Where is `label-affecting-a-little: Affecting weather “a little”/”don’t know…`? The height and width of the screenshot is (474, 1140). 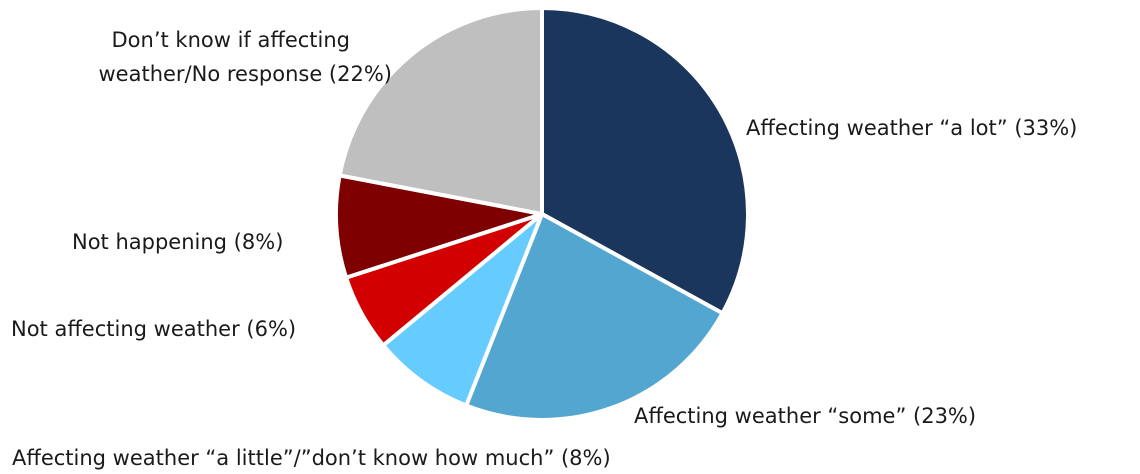
label-affecting-a-little: Affecting weather “a little”/”don’t know… is located at coordinates (311, 458).